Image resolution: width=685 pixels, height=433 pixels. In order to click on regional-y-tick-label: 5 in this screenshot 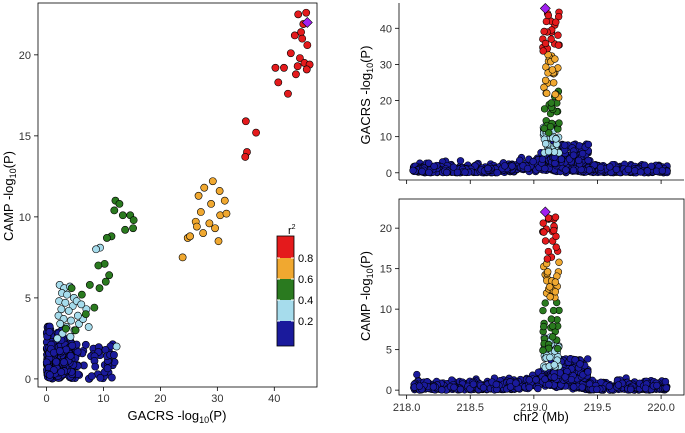, I will do `click(389, 351)`.